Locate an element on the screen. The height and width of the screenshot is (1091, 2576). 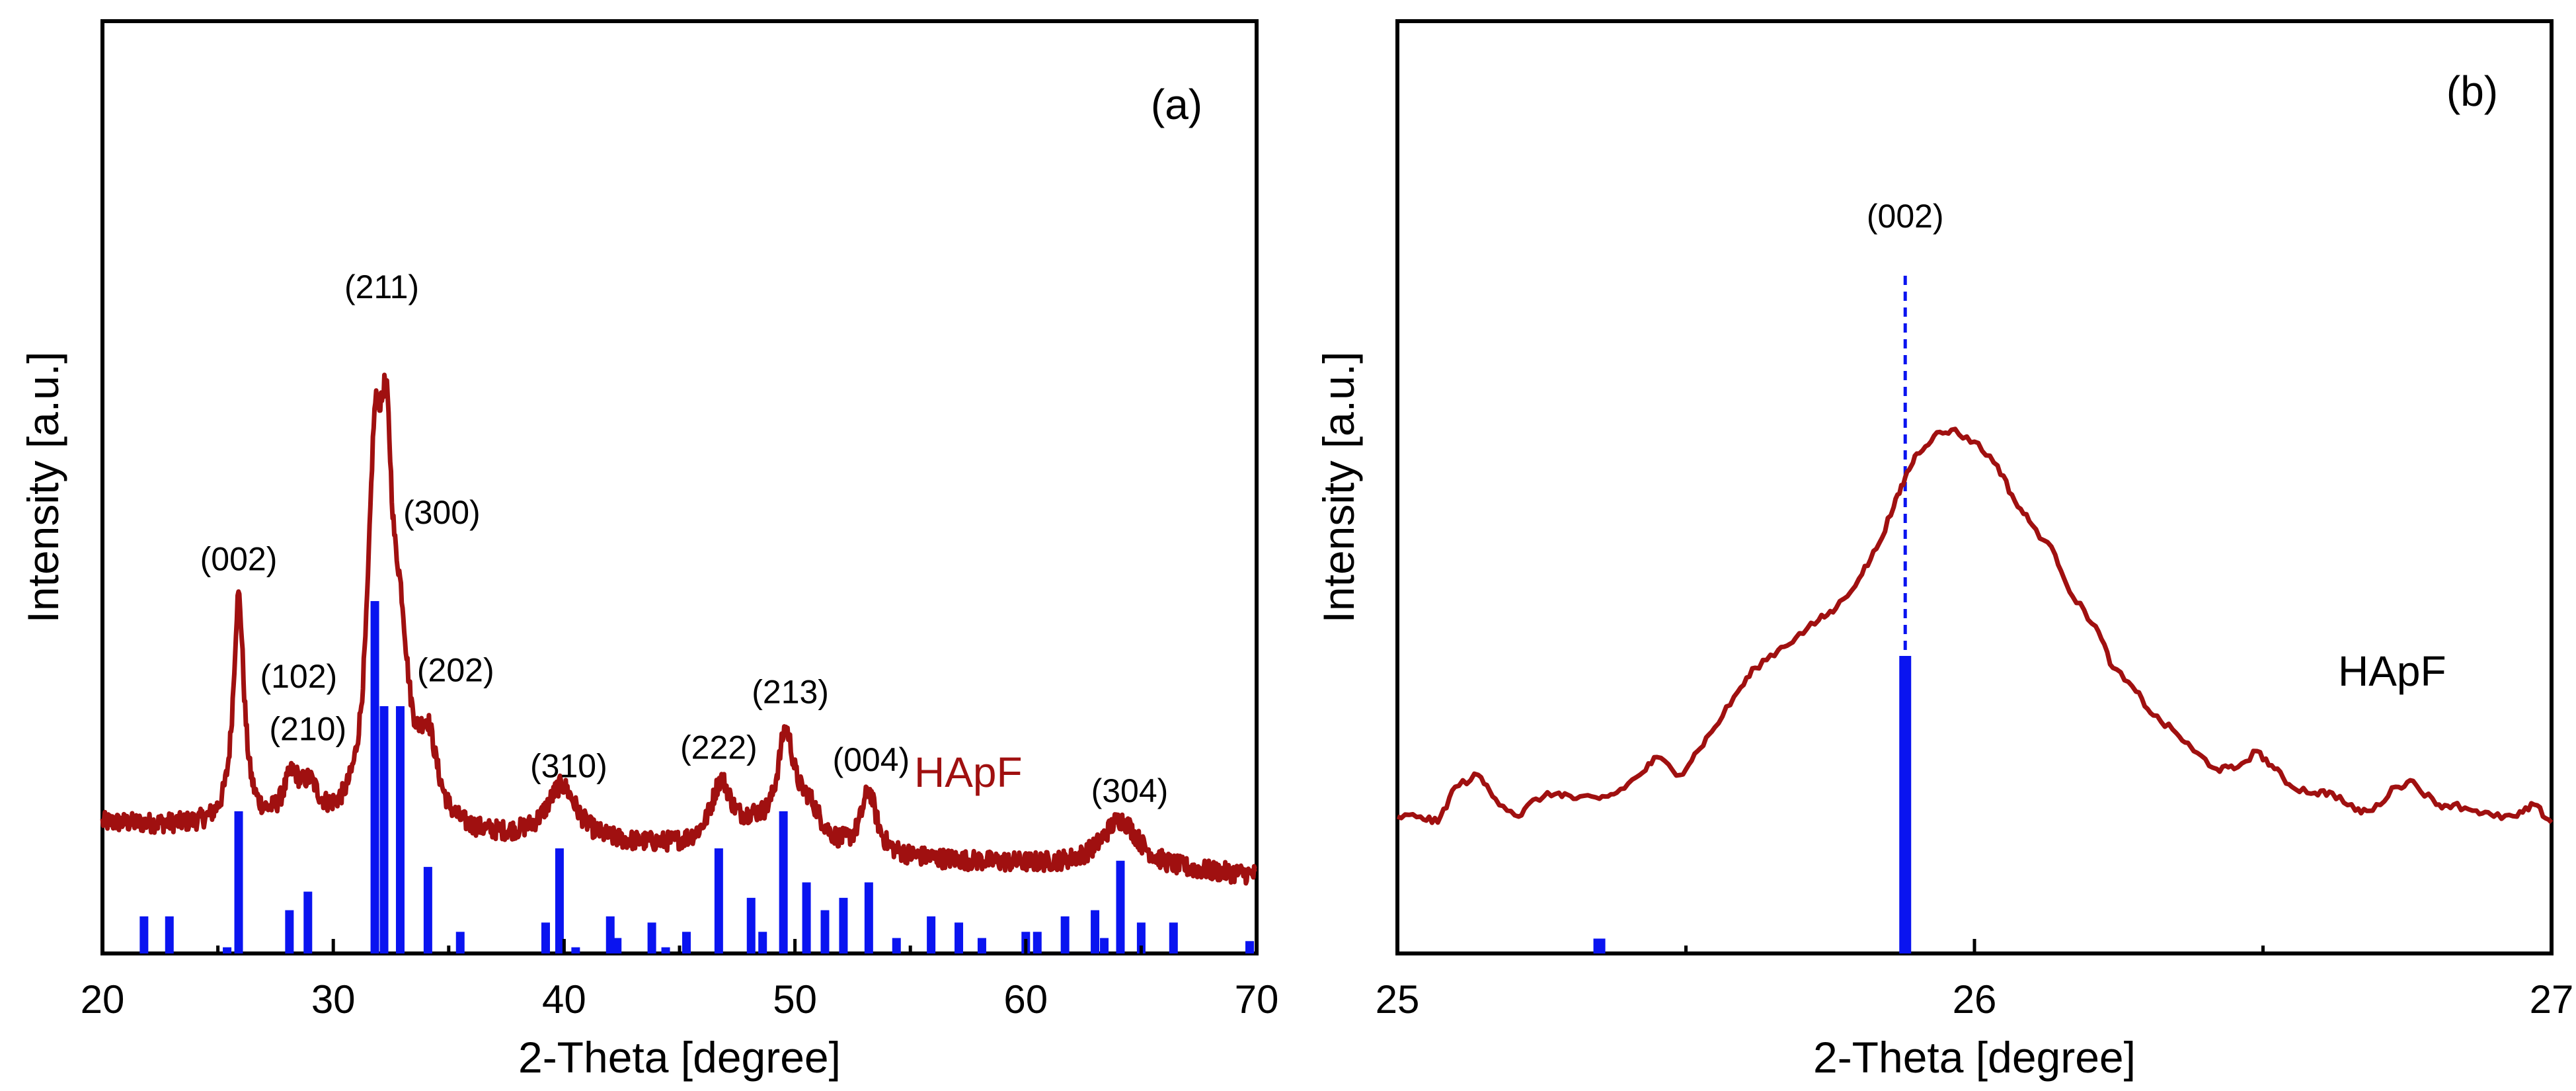
x-tick-label-20: 20 is located at coordinates (103, 999).